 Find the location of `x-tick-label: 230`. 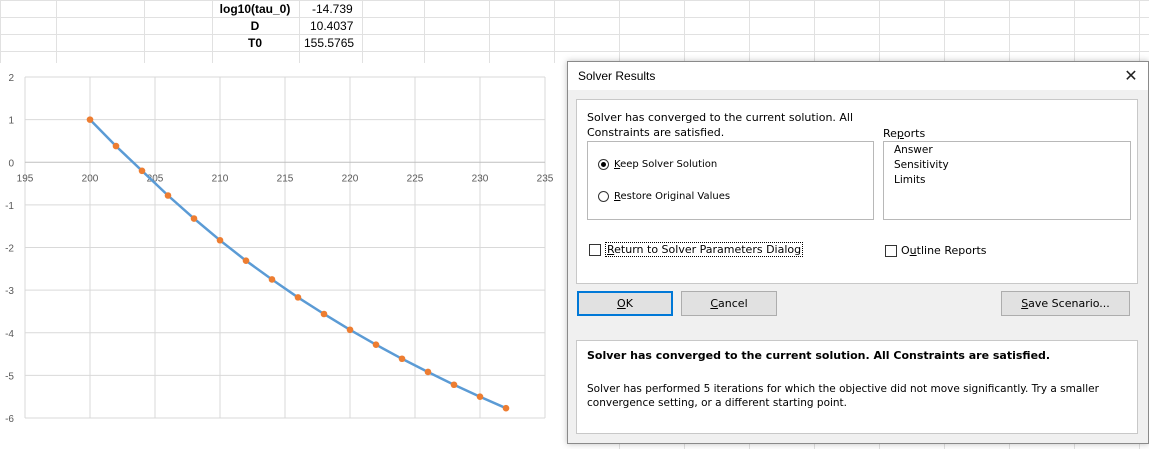

x-tick-label: 230 is located at coordinates (480, 178).